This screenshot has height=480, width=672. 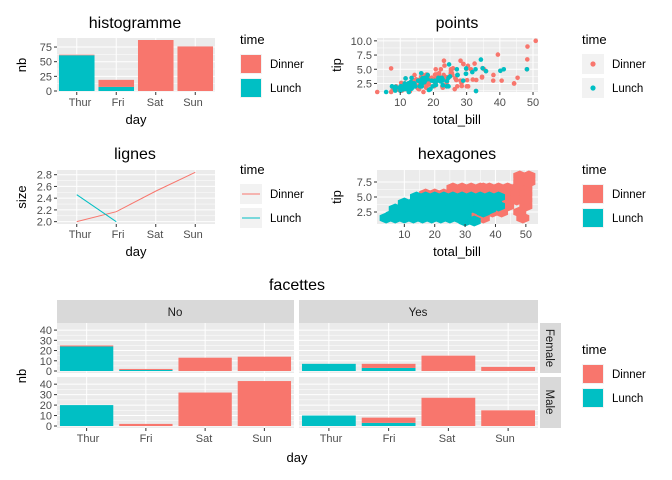 What do you see at coordinates (80, 103) in the screenshot?
I see `histogramme-xtick: Thur` at bounding box center [80, 103].